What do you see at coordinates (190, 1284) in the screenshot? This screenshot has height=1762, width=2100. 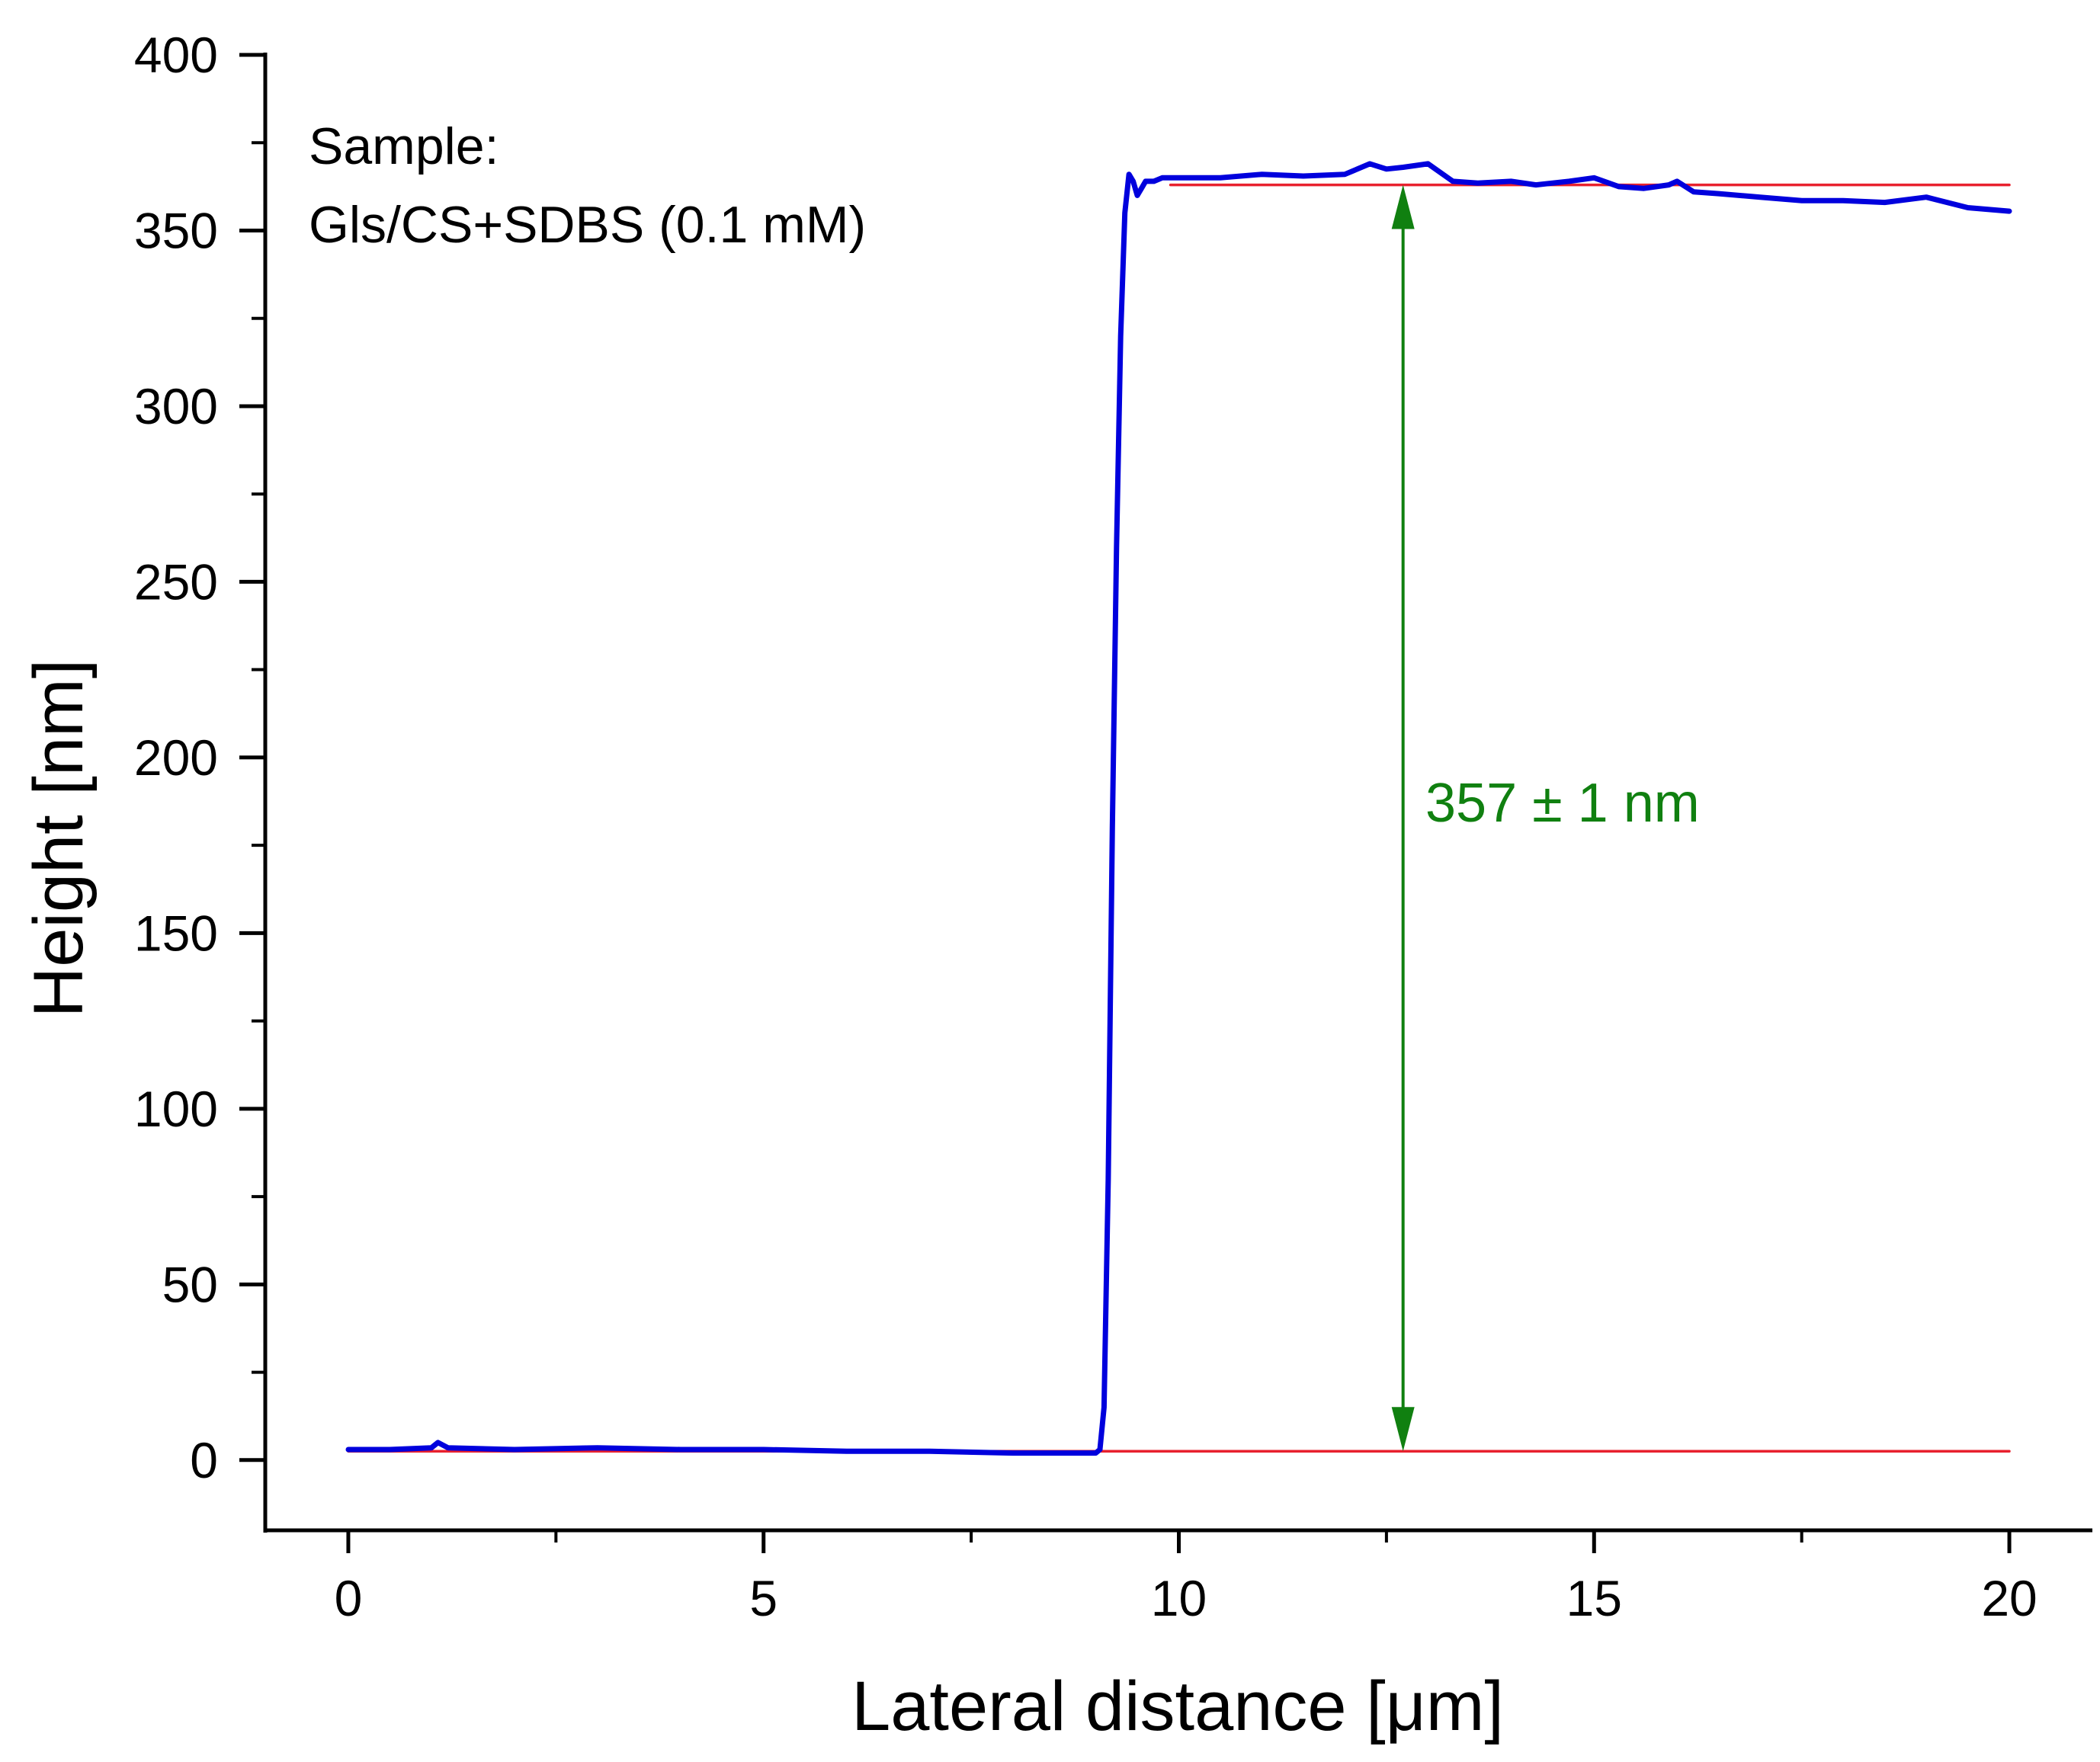 I see `y-tick-label: 50` at bounding box center [190, 1284].